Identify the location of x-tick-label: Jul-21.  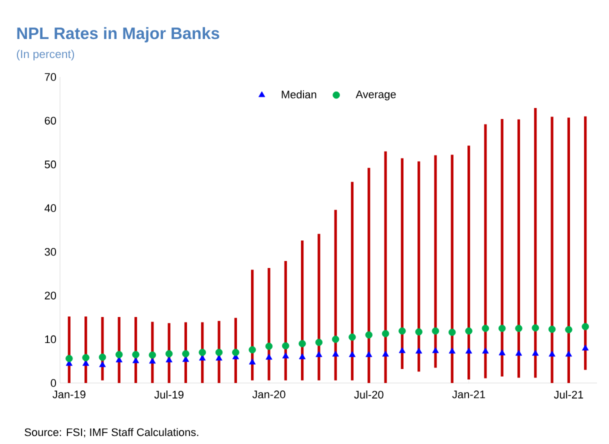
(569, 394).